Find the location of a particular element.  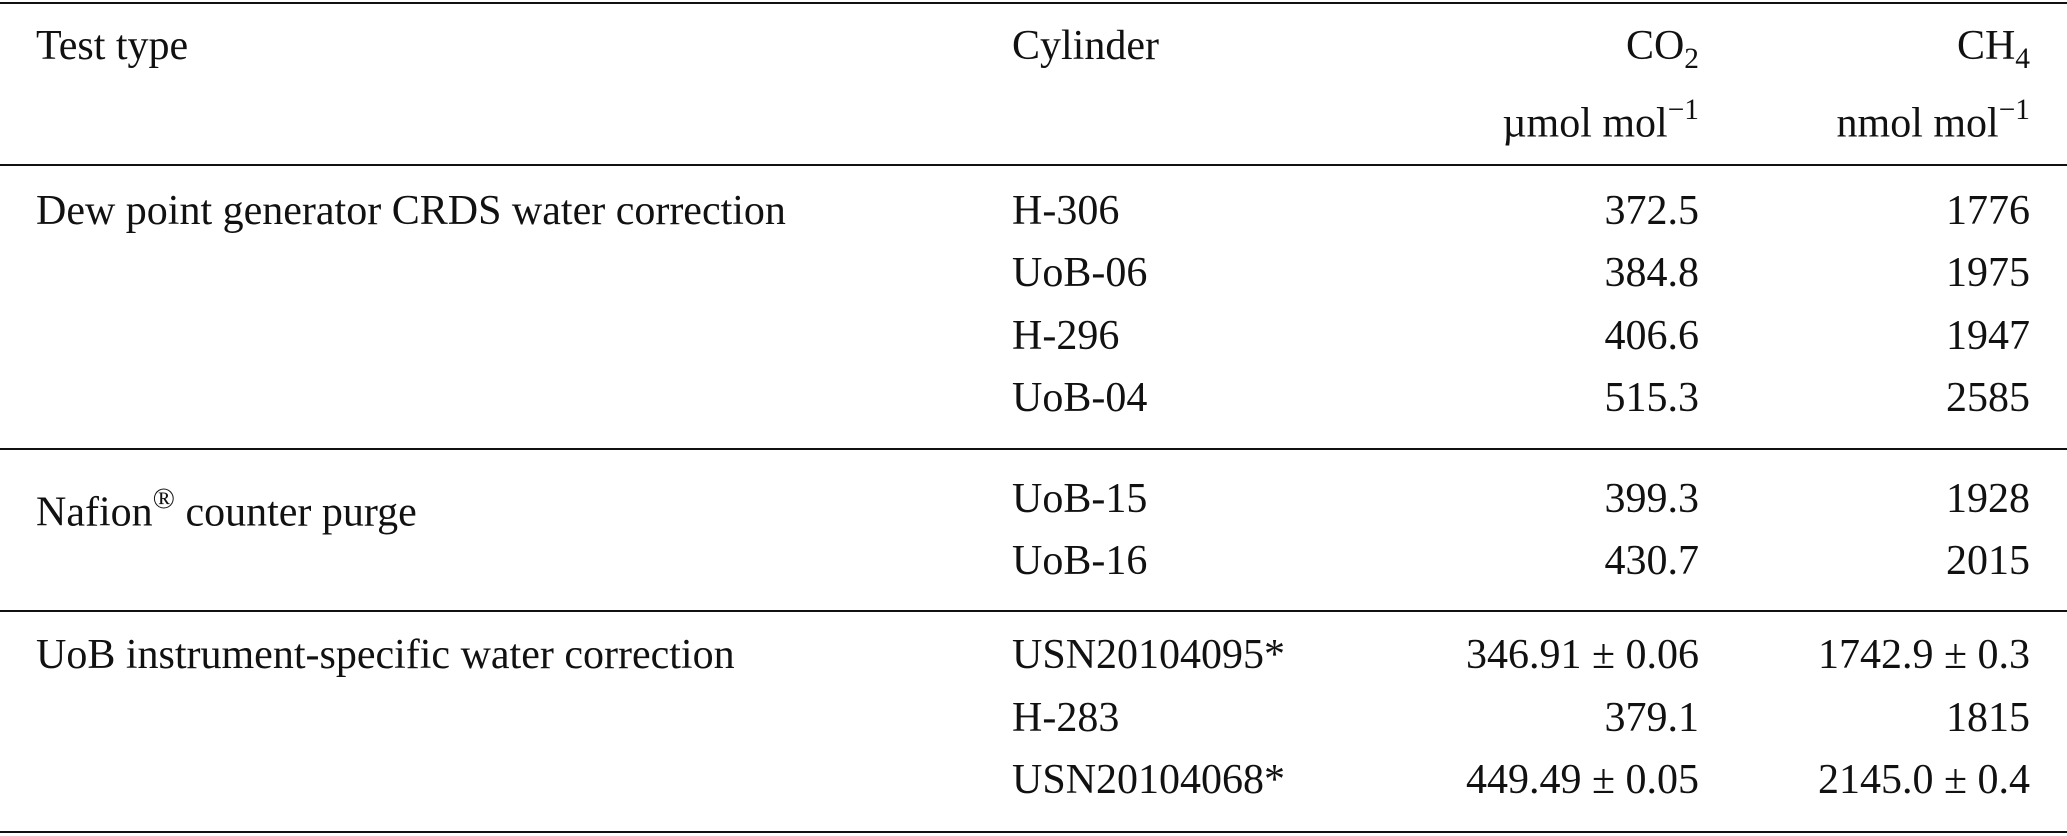

co2-value: 399.3 is located at coordinates (1652, 499).